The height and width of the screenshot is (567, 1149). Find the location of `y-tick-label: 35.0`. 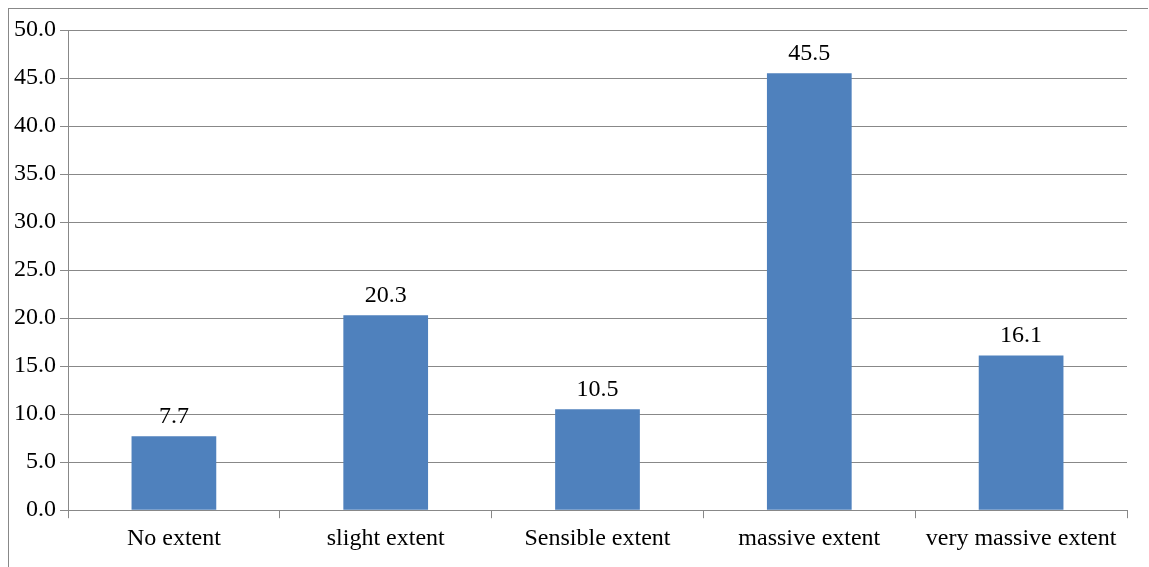

y-tick-label: 35.0 is located at coordinates (35, 172).